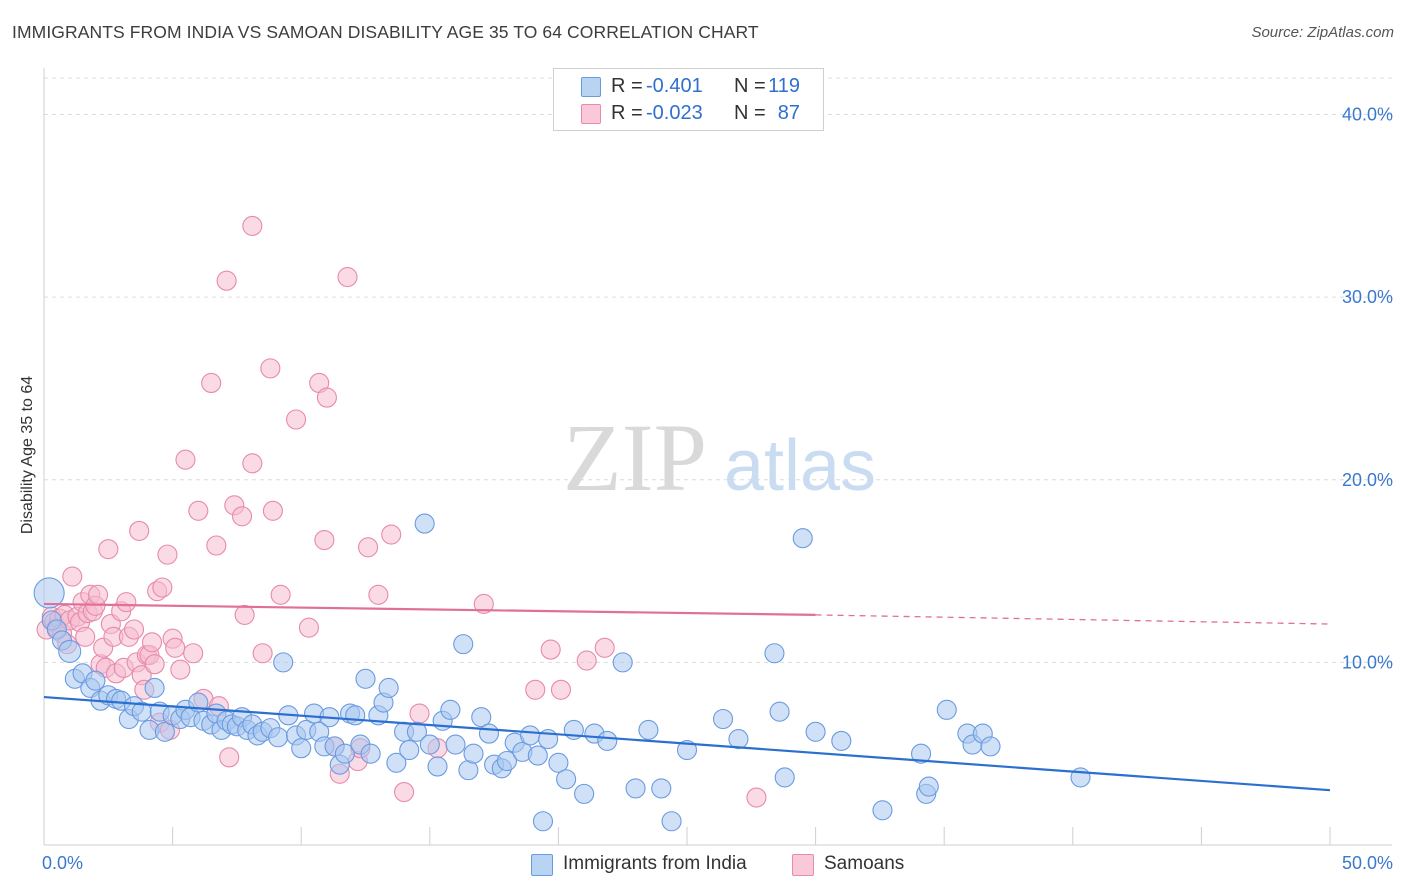 The height and width of the screenshot is (892, 1406). Describe the element at coordinates (591, 114) in the screenshot. I see `legend-swatch-samoans` at that location.